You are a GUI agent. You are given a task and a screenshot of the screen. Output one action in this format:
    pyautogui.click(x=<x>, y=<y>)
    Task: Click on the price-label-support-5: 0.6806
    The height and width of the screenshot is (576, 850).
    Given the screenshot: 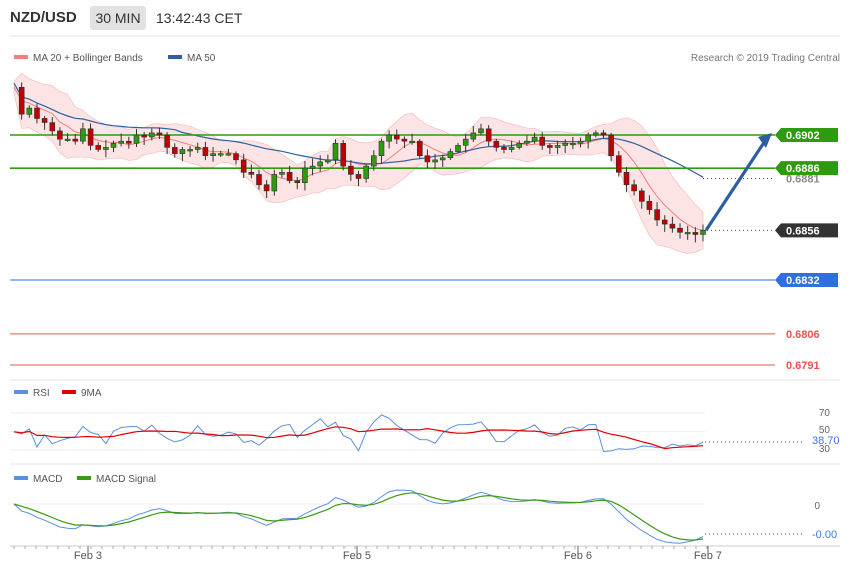 What is the action you would take?
    pyautogui.click(x=806, y=333)
    